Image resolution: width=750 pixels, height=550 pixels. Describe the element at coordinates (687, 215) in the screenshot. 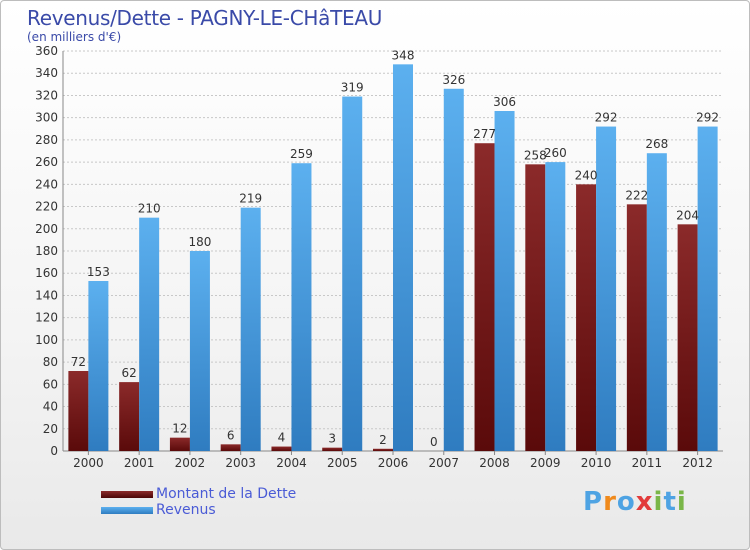

I see `data-label-debt-2012: 204` at that location.